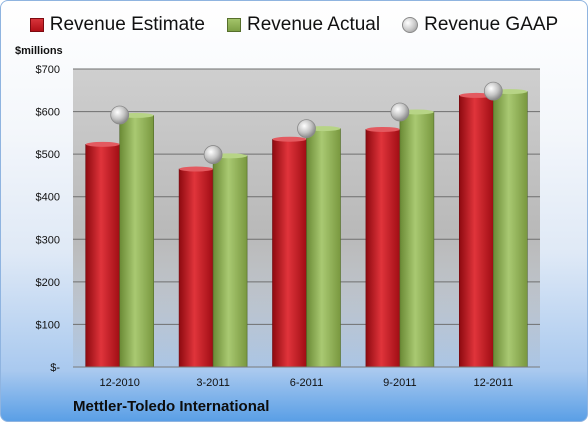 This screenshot has height=422, width=588. I want to click on gaap-markers, so click(306, 122).